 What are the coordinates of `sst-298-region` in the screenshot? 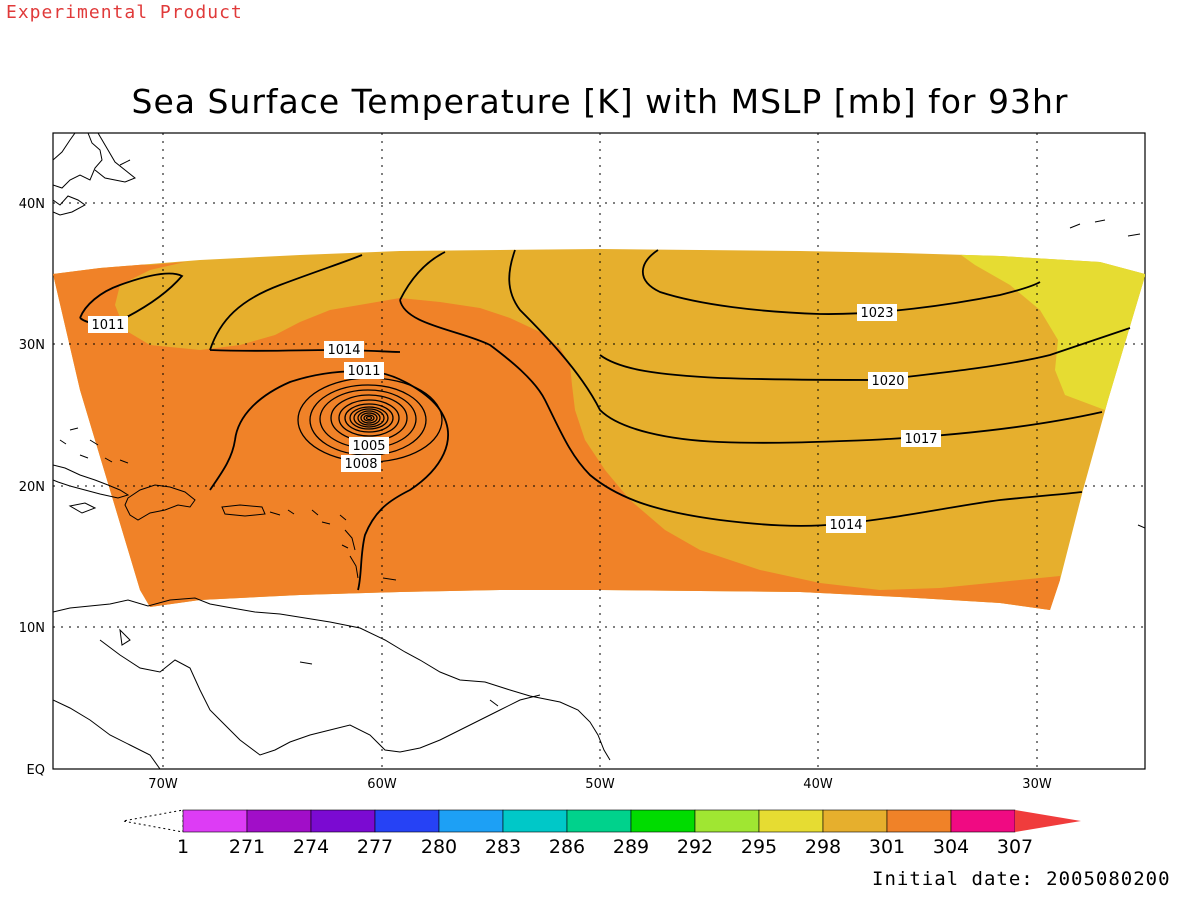 It's located at (1042, 334).